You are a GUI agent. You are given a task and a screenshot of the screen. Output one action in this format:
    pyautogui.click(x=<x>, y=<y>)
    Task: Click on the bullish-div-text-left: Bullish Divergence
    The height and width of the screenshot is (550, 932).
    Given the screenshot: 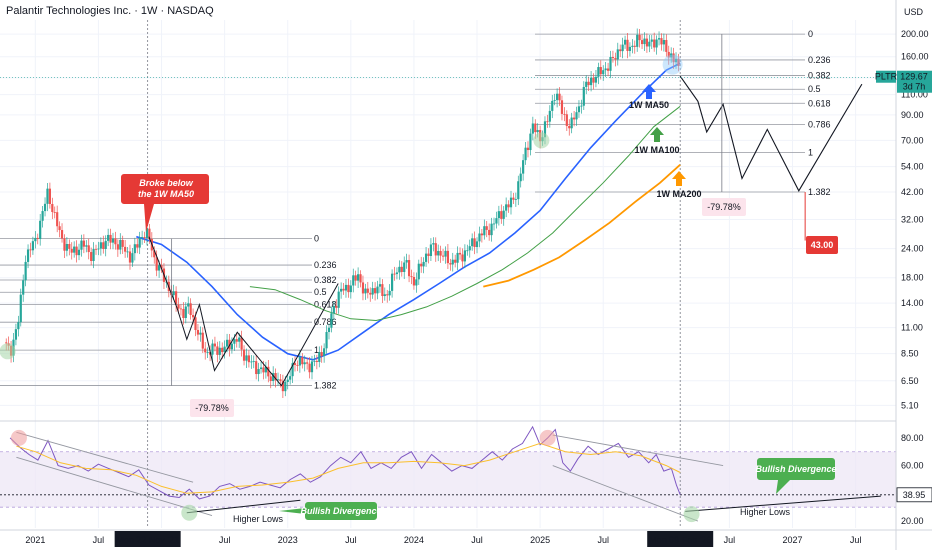 What is the action you would take?
    pyautogui.click(x=340, y=511)
    